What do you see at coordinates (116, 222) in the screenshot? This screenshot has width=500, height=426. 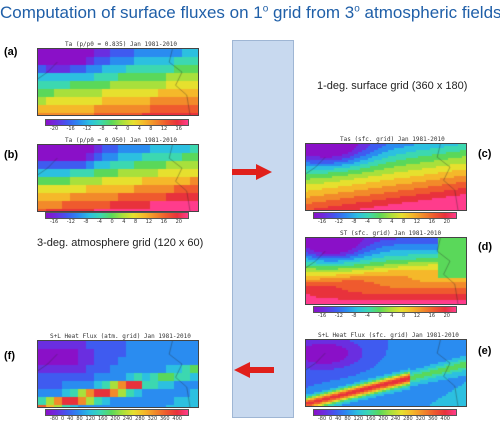 I see `panel-b-colorbar-labels: -16 -12 -8 -4 0 4 8 12 16 20` at bounding box center [116, 222].